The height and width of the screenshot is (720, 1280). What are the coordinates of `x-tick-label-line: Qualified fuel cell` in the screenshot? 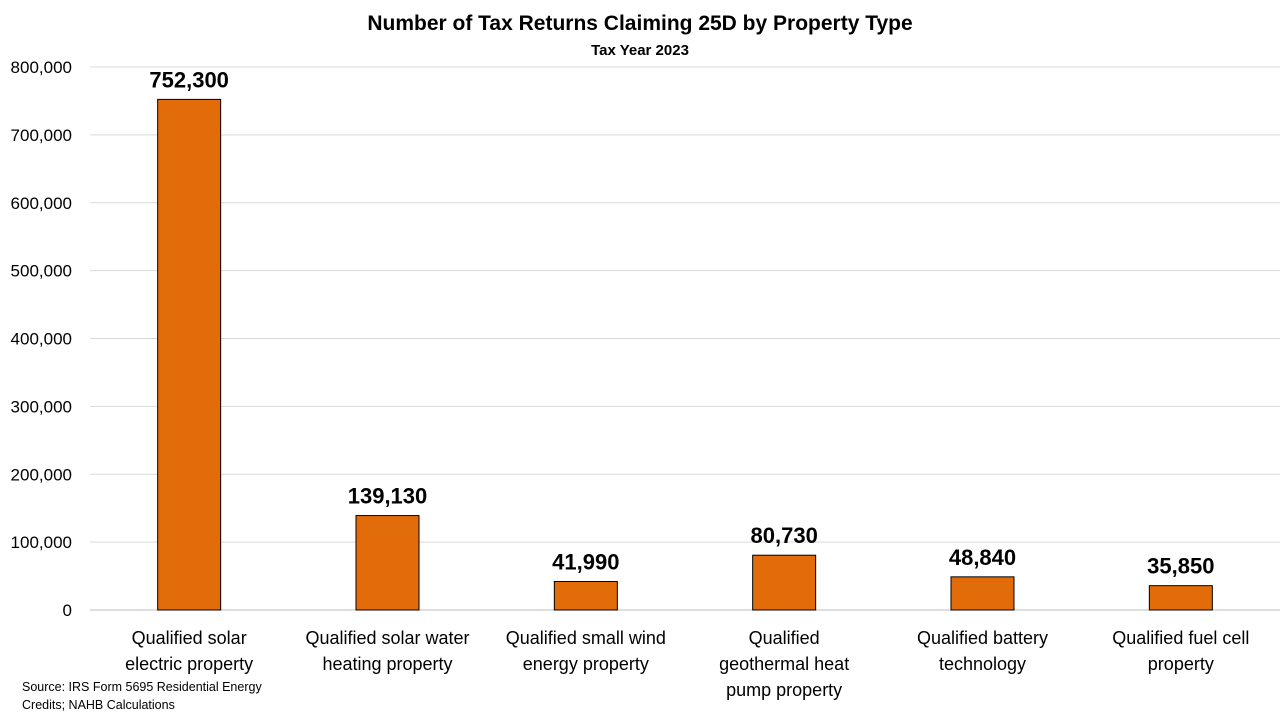 It's located at (1180, 638).